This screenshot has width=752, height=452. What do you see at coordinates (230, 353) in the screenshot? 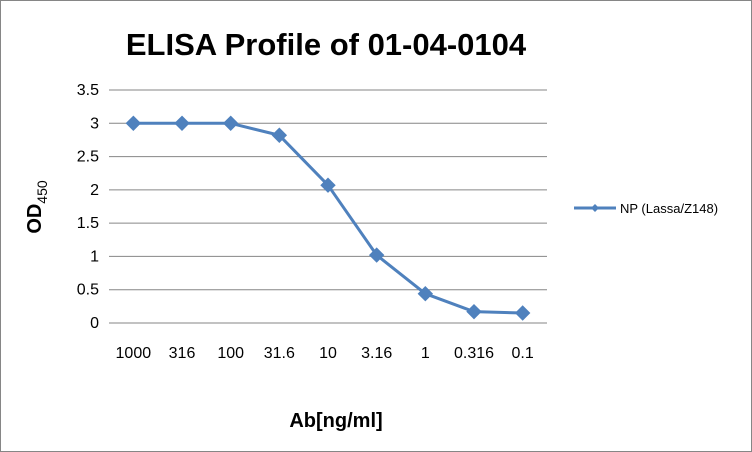
I see `x-tick-label: 100` at bounding box center [230, 353].